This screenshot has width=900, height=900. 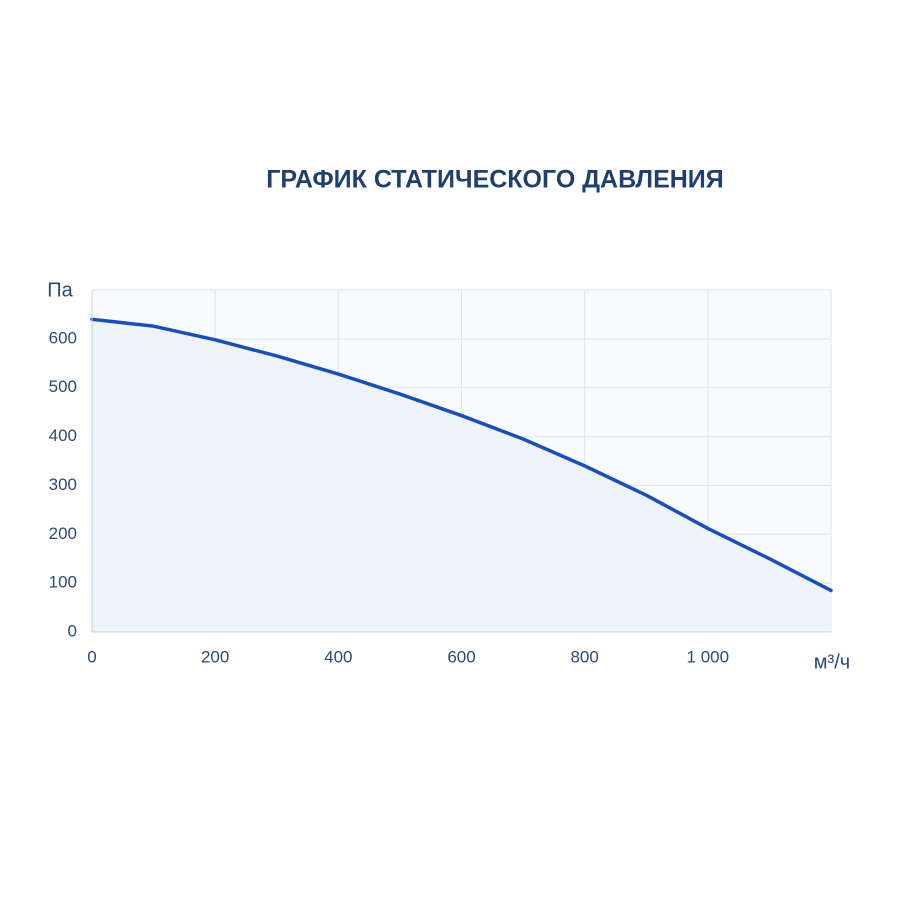 What do you see at coordinates (832, 662) in the screenshot?
I see `x-axis-title: м³/ч` at bounding box center [832, 662].